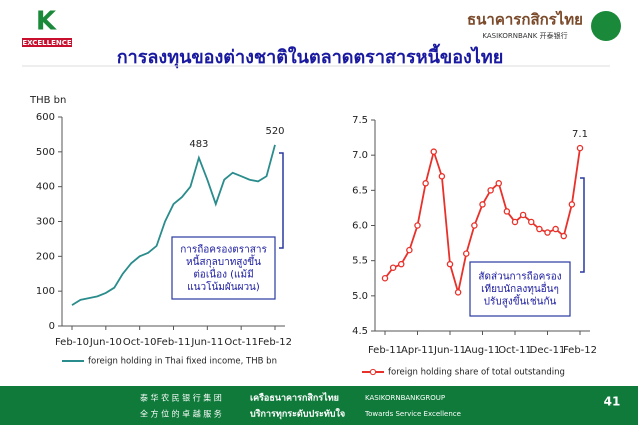 Image resolution: width=638 pixels, height=425 pixels. Describe the element at coordinates (360, 155) in the screenshot. I see `y-tick-label: 7.0` at that location.